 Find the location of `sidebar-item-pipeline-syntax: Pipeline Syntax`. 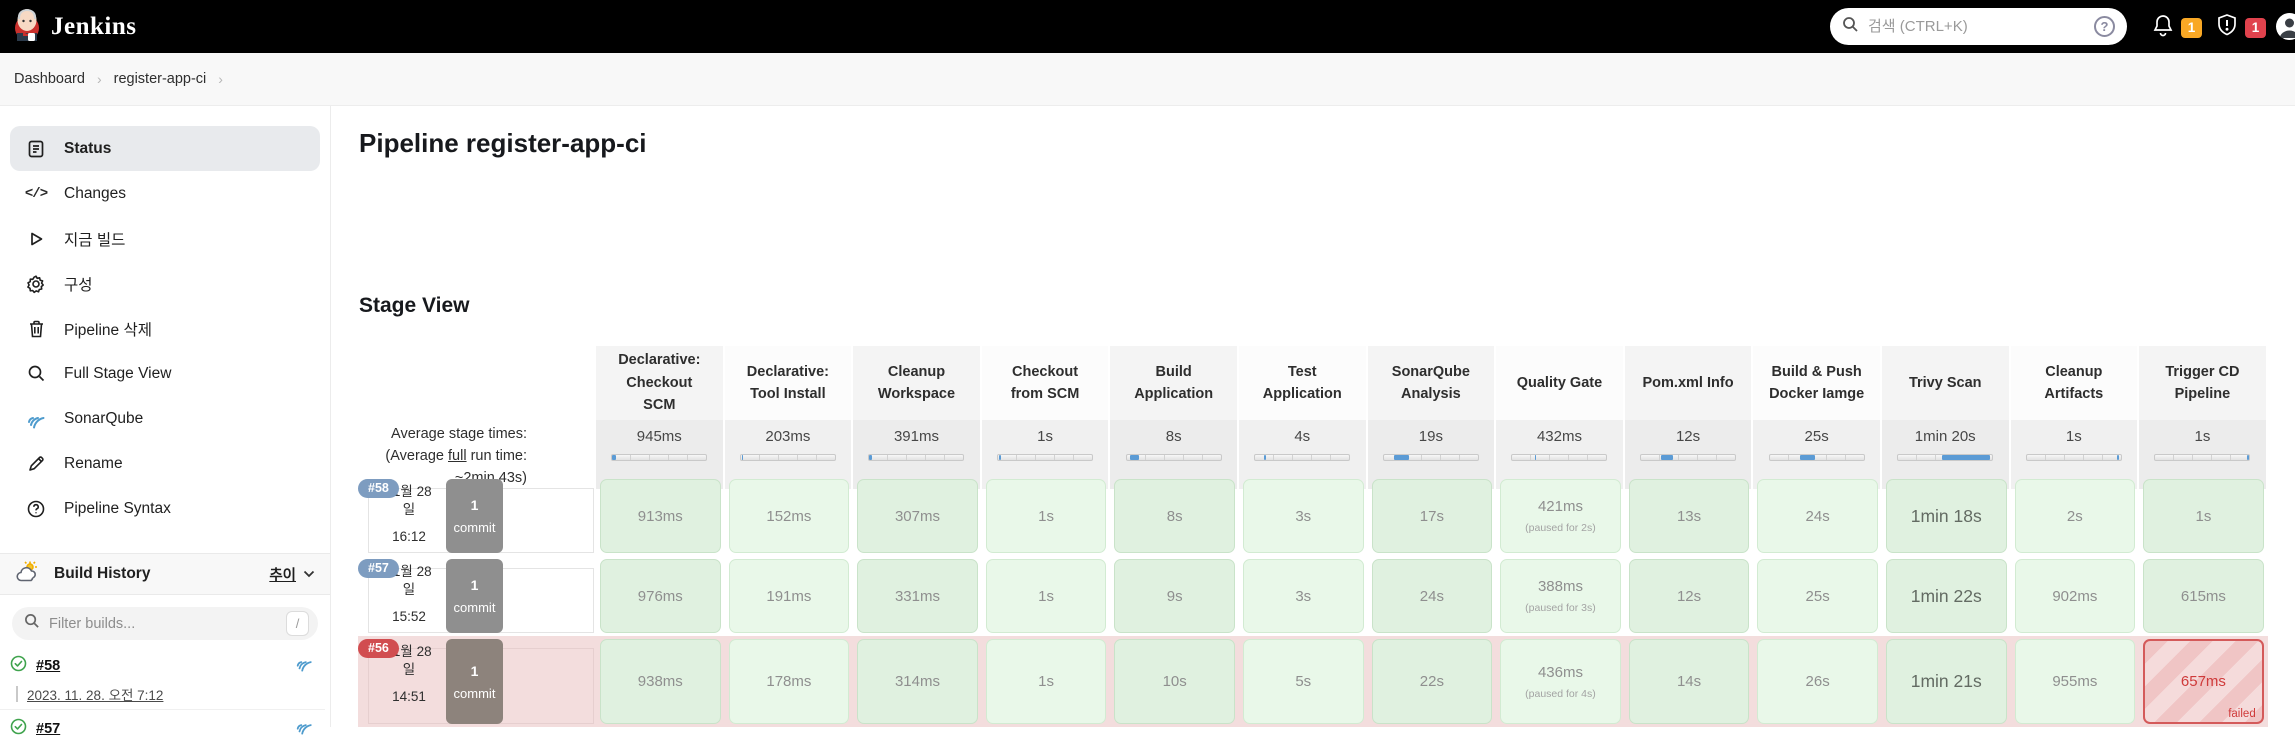

sidebar-item-pipeline-syntax: Pipeline Syntax is located at coordinates (165, 508).